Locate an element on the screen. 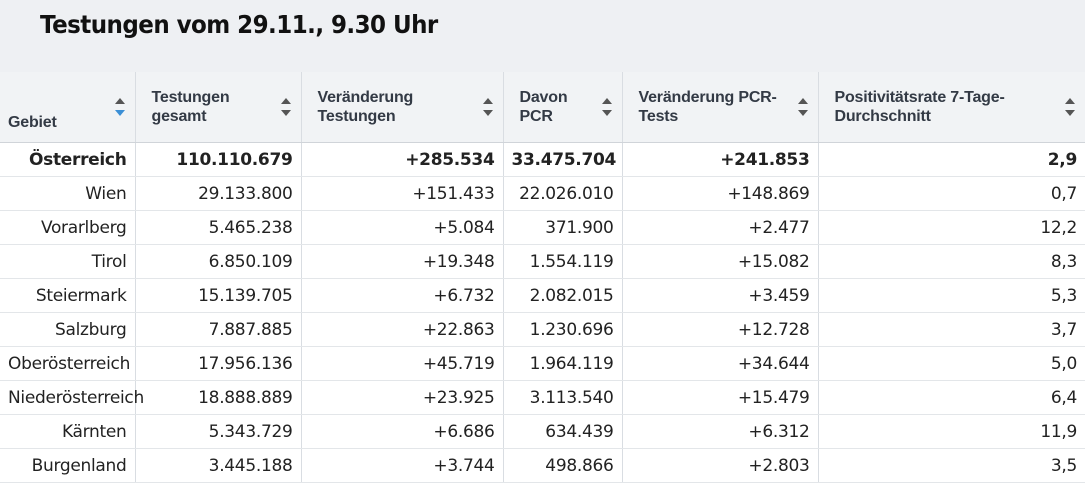 The image size is (1085, 483). table-cell: 634.439 is located at coordinates (562, 432).